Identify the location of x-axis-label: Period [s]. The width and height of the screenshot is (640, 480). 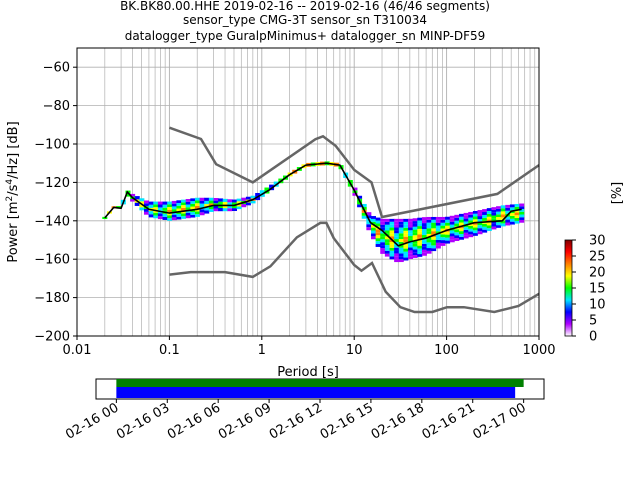
(308, 372).